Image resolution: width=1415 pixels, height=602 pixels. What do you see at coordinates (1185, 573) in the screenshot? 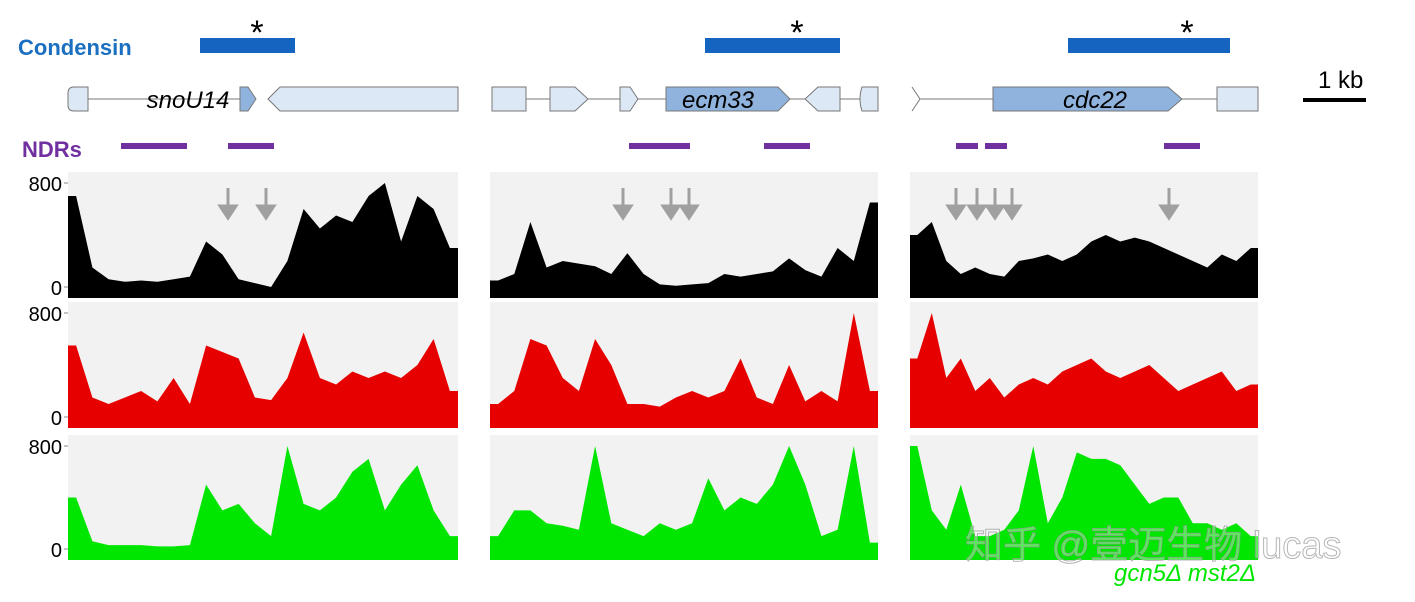
I see `track-label: gcn5Δ mst2Δ` at bounding box center [1185, 573].